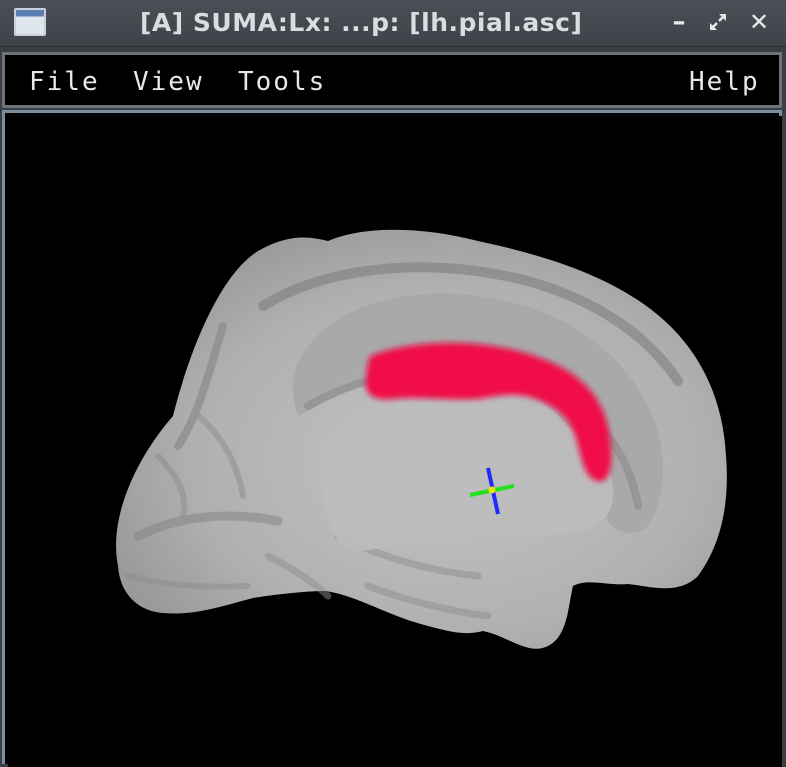 Image resolution: width=786 pixels, height=767 pixels. Describe the element at coordinates (208, 526) in the screenshot. I see `calcarine-sulcus` at that location.